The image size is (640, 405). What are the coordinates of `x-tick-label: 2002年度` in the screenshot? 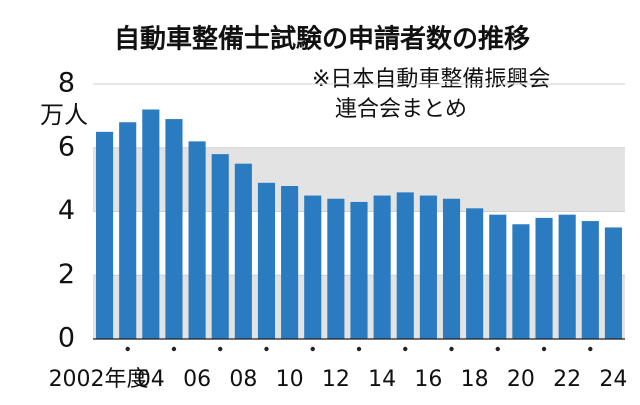 It's located at (99, 379).